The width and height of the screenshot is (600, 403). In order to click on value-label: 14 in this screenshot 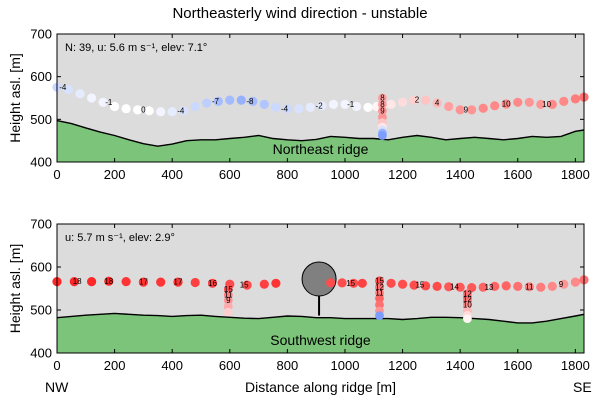, I will do `click(454, 286)`.